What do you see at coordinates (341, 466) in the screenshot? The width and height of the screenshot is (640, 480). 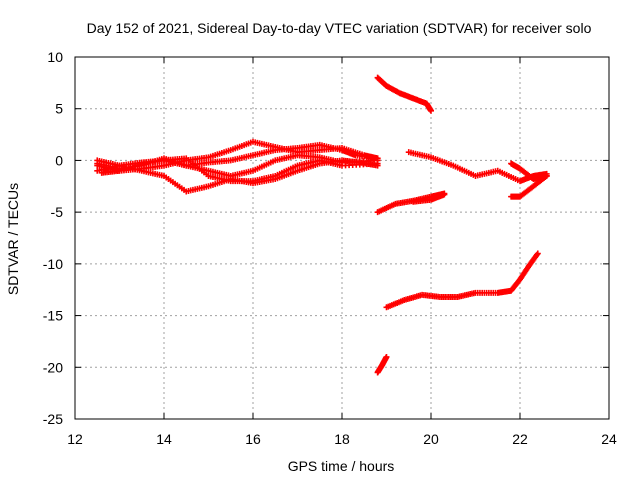 I see `x-axis-title: GPS time / hours` at bounding box center [341, 466].